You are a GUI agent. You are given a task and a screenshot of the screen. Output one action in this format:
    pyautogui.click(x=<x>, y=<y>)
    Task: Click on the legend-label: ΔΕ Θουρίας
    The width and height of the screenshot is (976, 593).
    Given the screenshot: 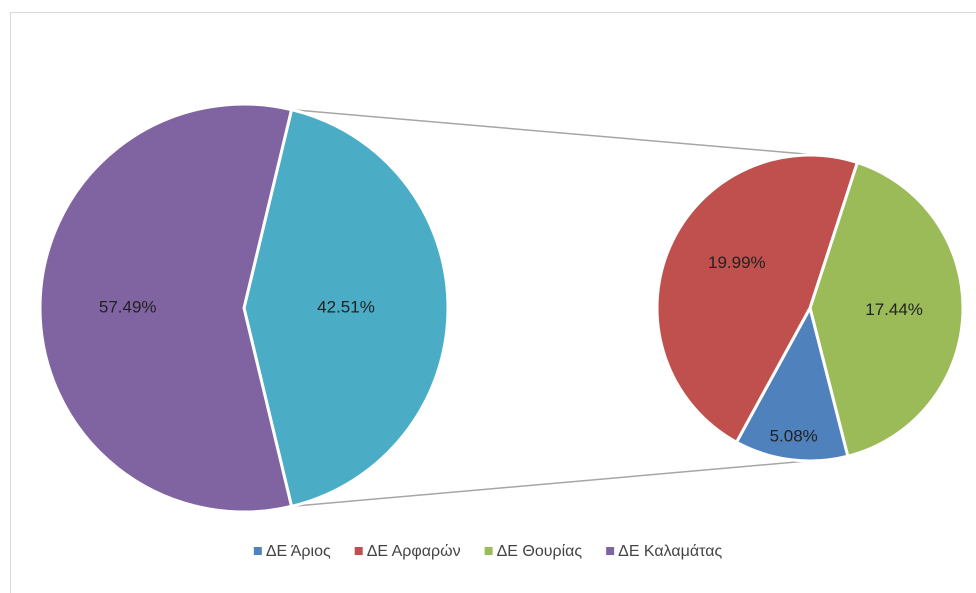 What is the action you would take?
    pyautogui.click(x=540, y=551)
    